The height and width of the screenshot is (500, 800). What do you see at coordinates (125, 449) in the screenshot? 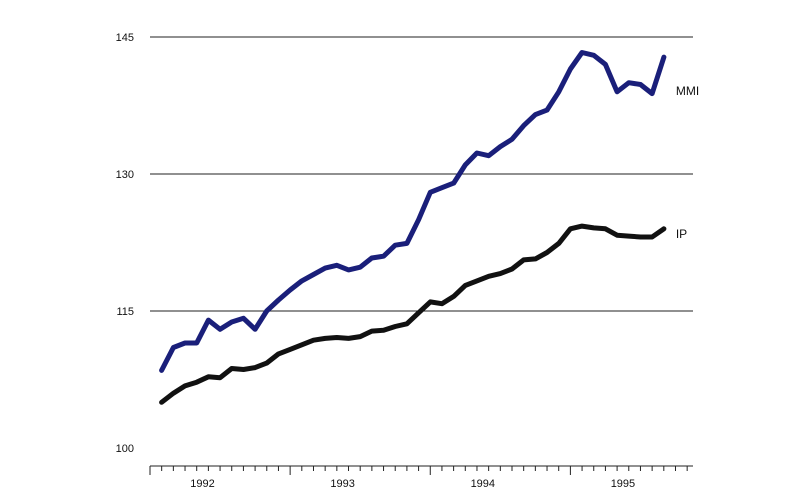
I see `y-tick-label: 100` at bounding box center [125, 449].